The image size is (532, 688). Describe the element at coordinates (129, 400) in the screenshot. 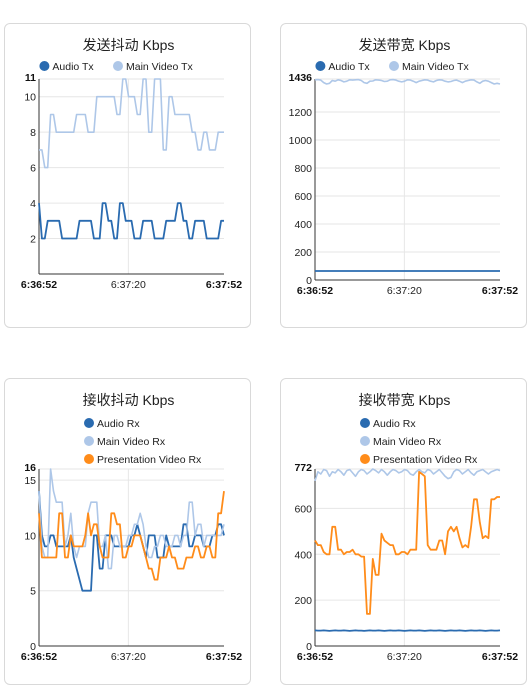

I see `chart-title: 接收抖动 Kbps` at that location.